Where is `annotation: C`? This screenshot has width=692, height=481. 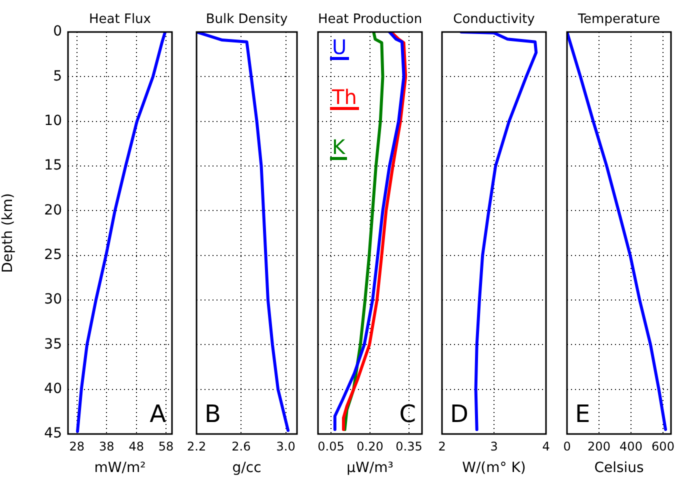 annotation: C is located at coordinates (407, 414).